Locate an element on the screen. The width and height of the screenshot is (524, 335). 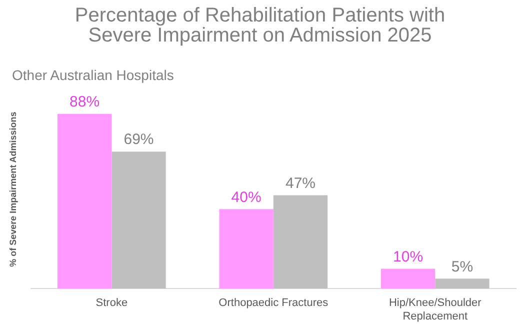
x-tick-label: Stroke is located at coordinates (112, 303).